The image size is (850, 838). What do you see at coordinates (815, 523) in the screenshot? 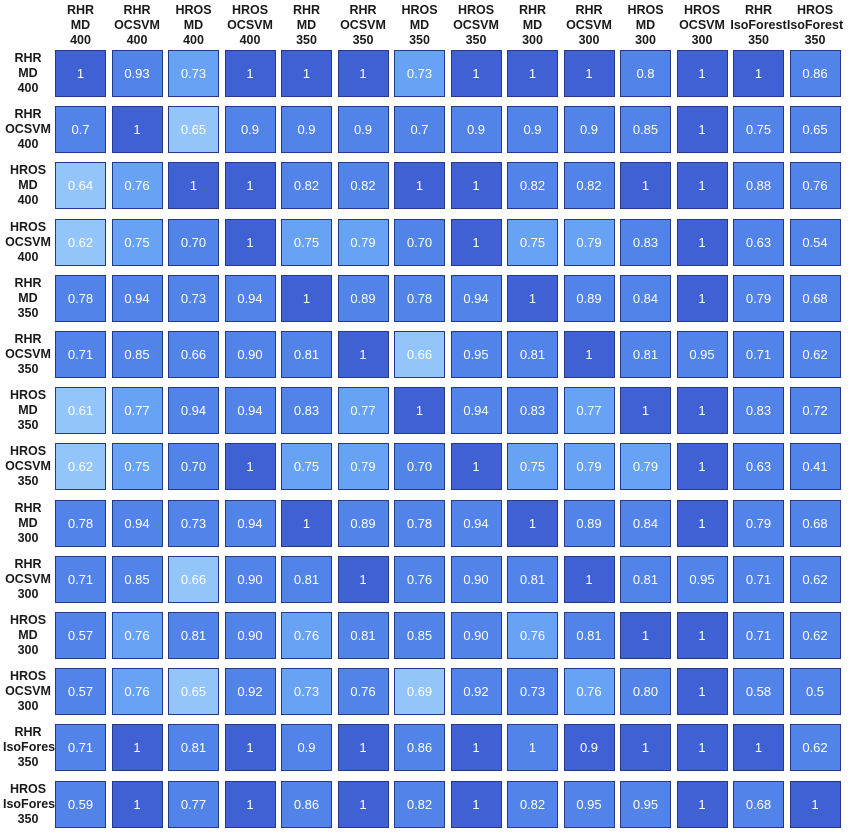
I see `heatmap-cell: 0.68` at bounding box center [815, 523].